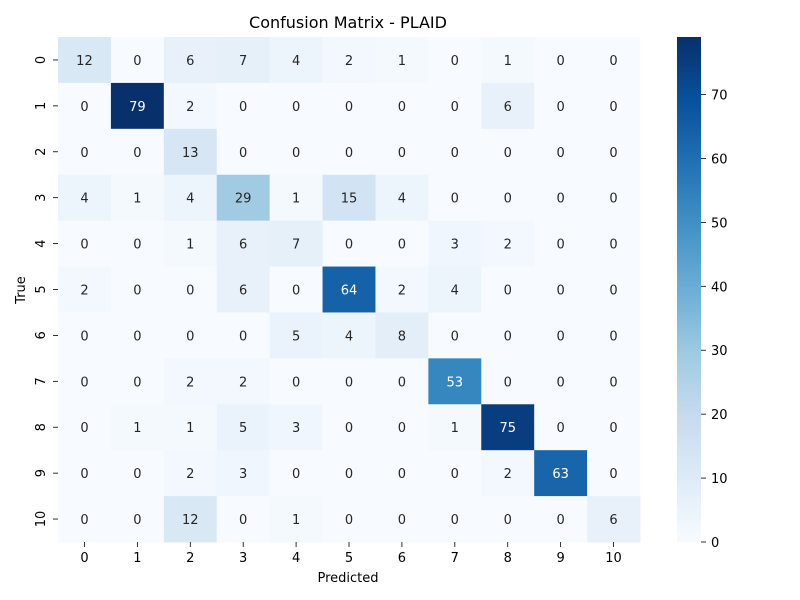  Describe the element at coordinates (349, 474) in the screenshot. I see `cell-value-9-5: 0` at that location.